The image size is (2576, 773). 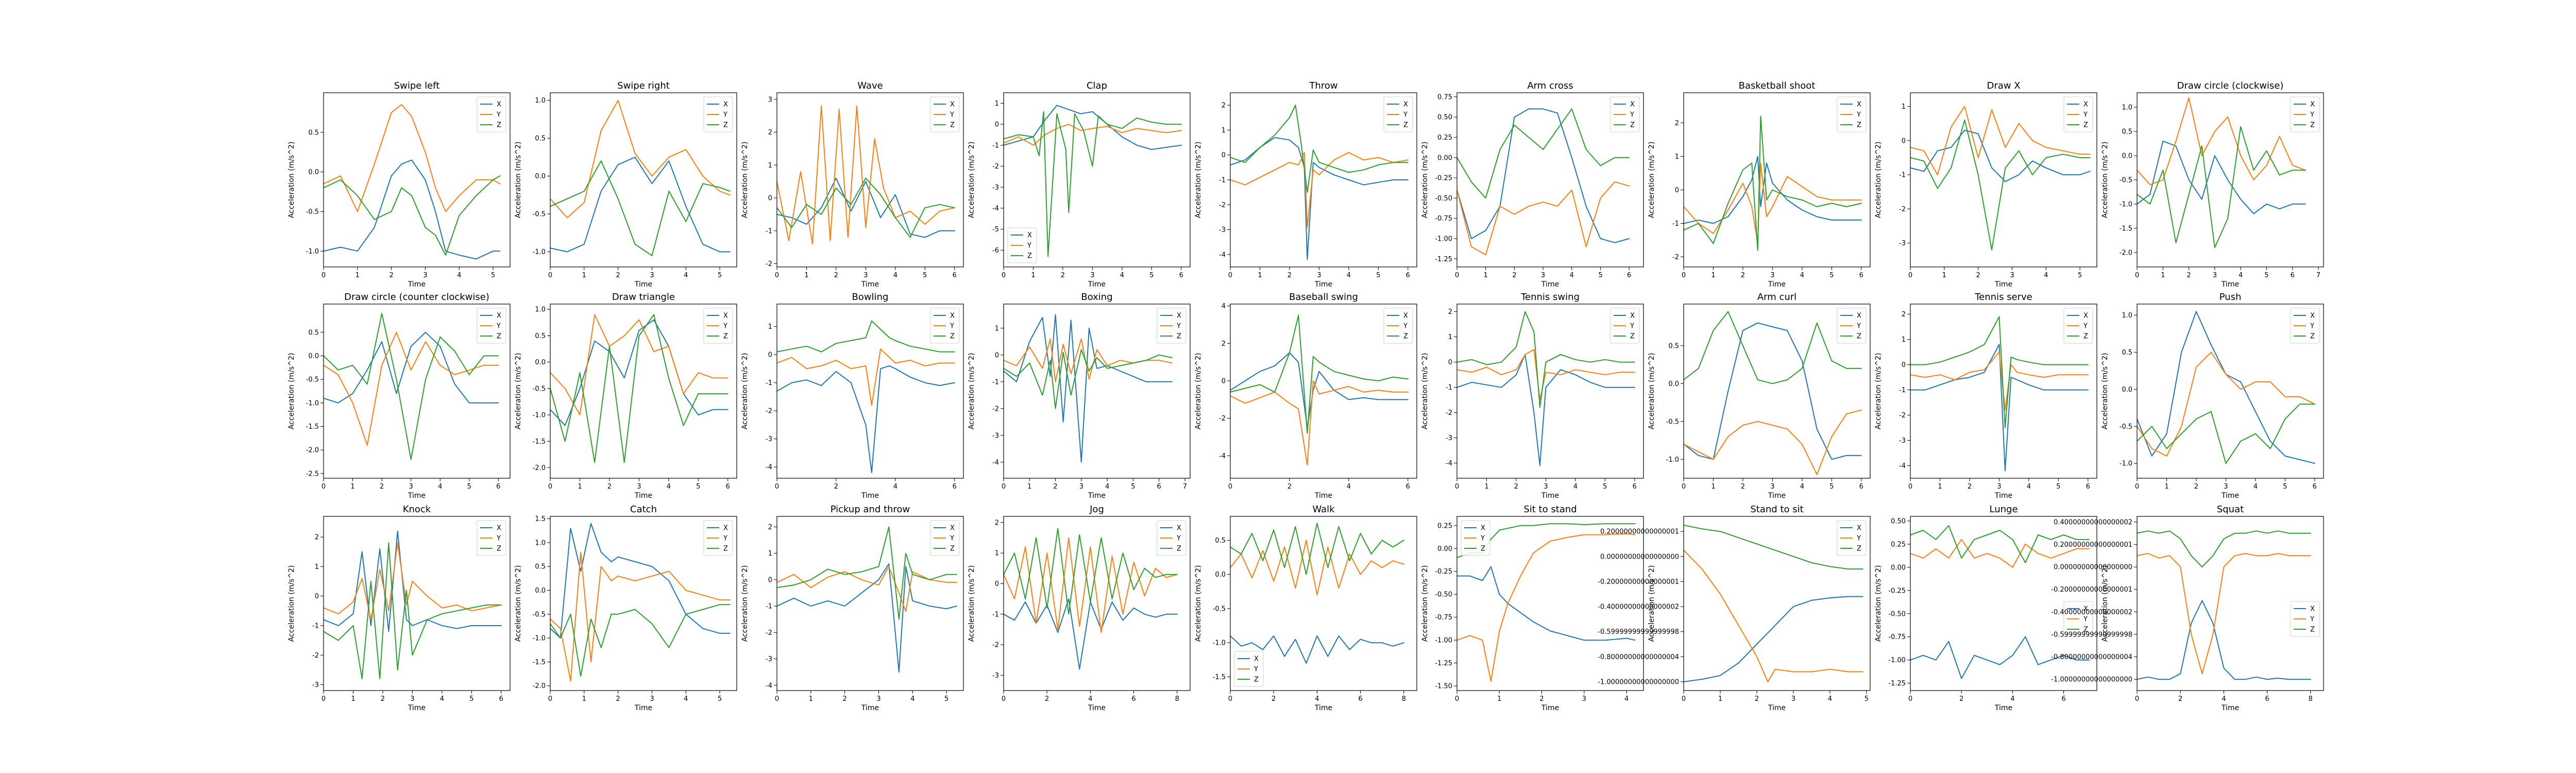 I want to click on subplot-title: Draw X, so click(x=2003, y=85).